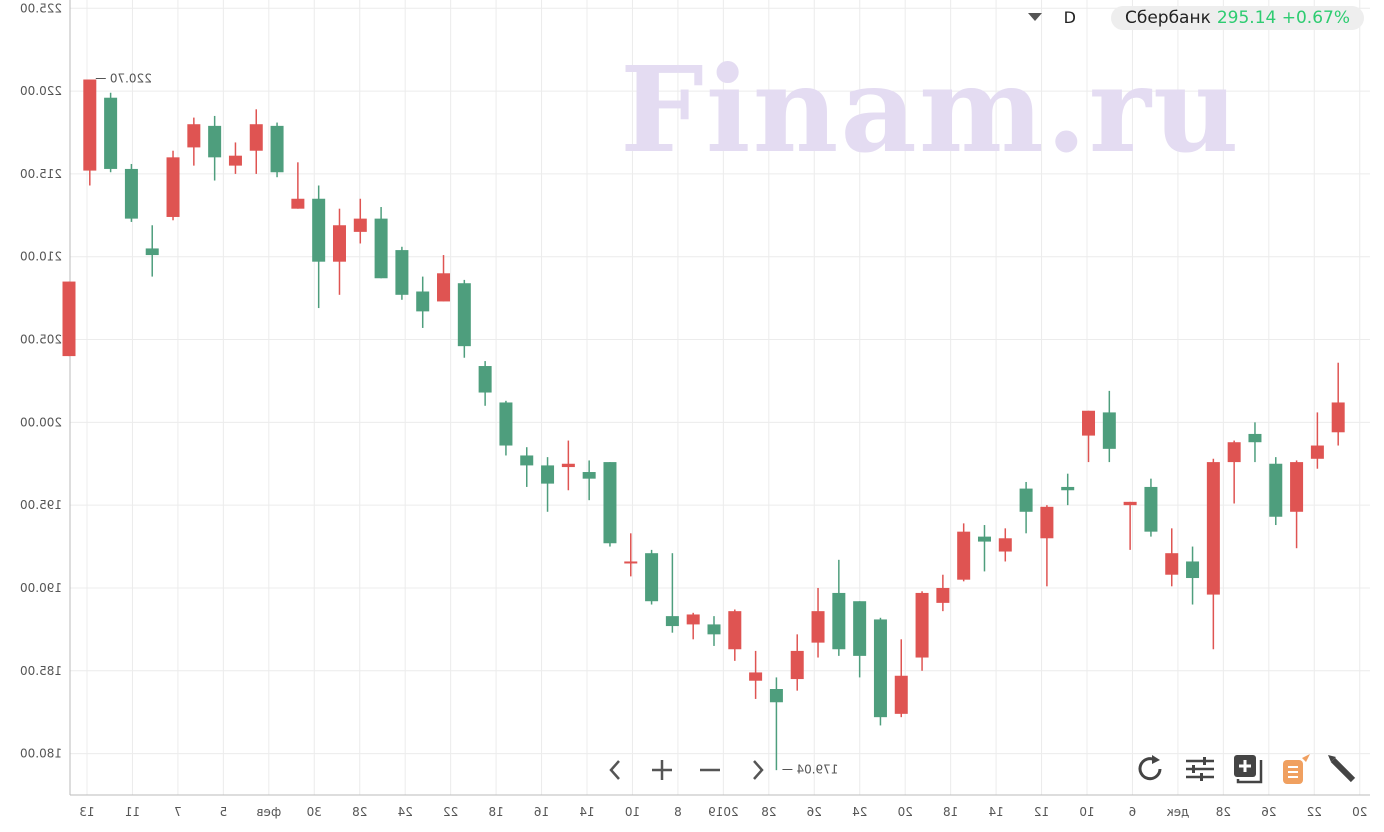  I want to click on x-tick-label: 20, so click(1359, 812).